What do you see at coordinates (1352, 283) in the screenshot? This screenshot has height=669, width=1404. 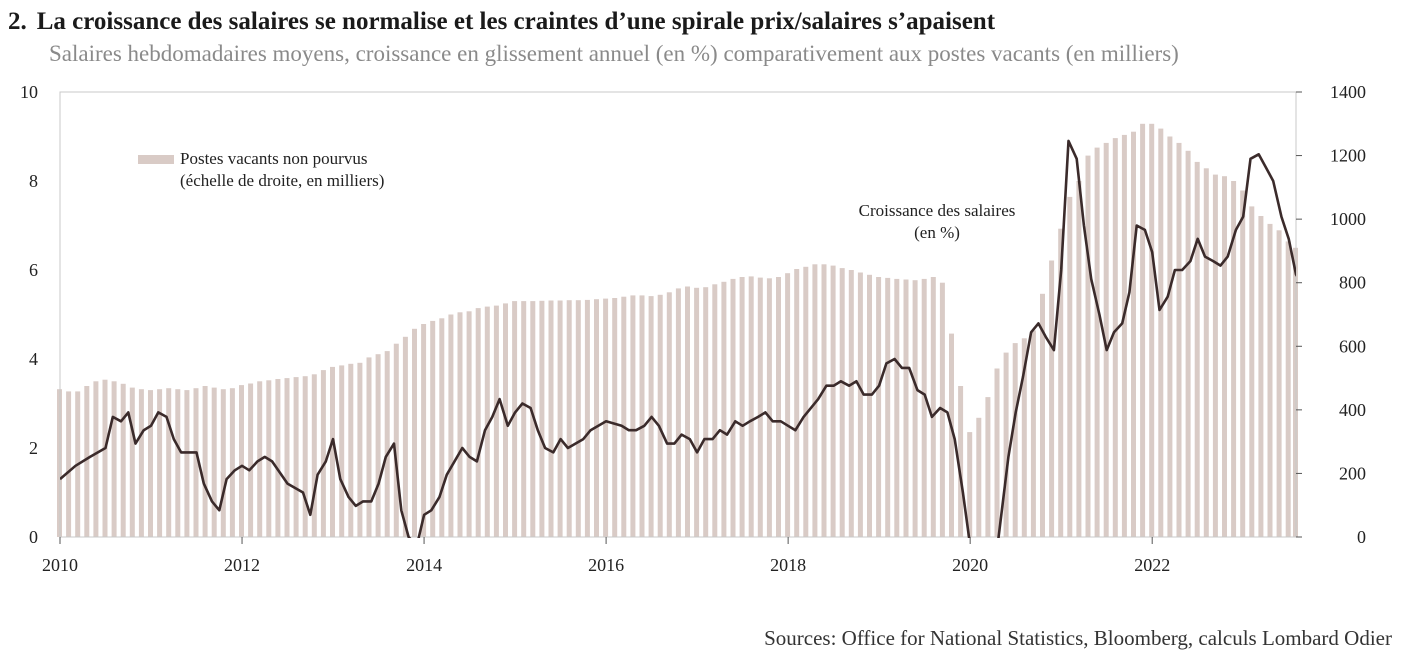 I see `y-right-tick-label: 800` at bounding box center [1352, 283].